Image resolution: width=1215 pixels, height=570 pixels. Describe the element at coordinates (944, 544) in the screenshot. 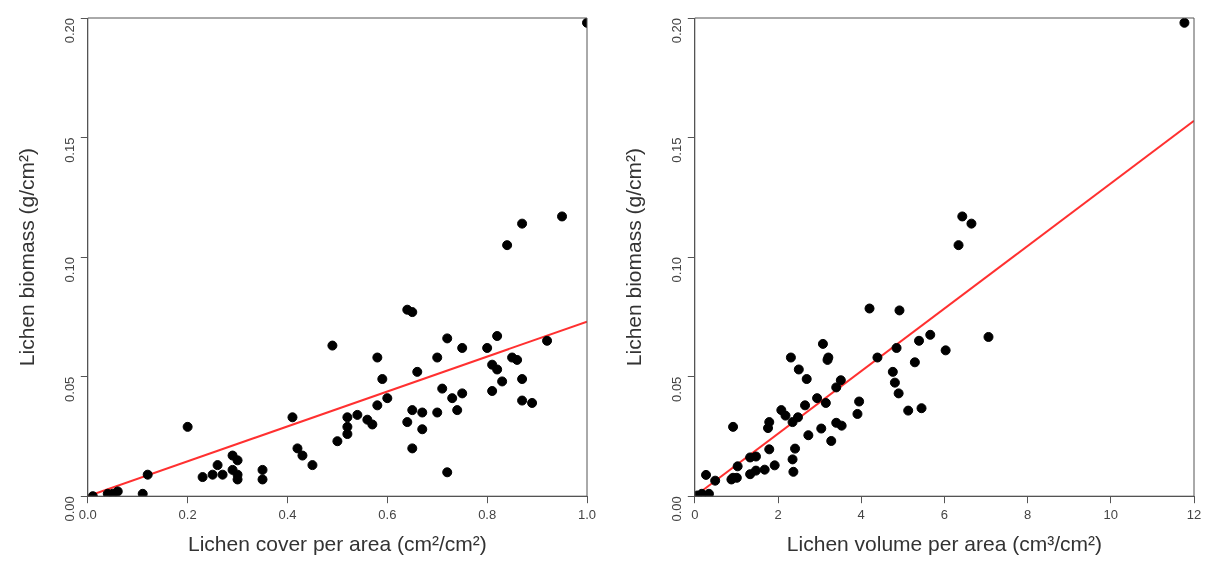

I see `x-axis-title: Lichen volume per area (cm³/cm²)` at that location.